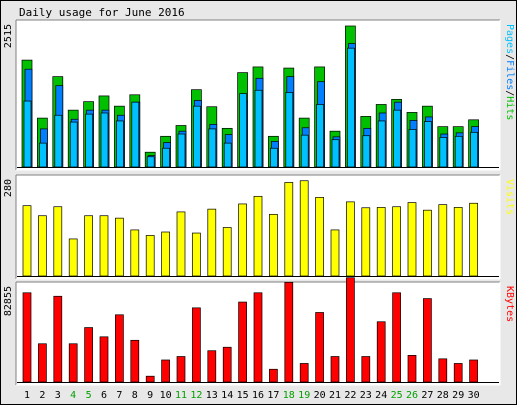  What do you see at coordinates (412, 395) in the screenshot?
I see `x-tick-label-day-26: 26` at bounding box center [412, 395].